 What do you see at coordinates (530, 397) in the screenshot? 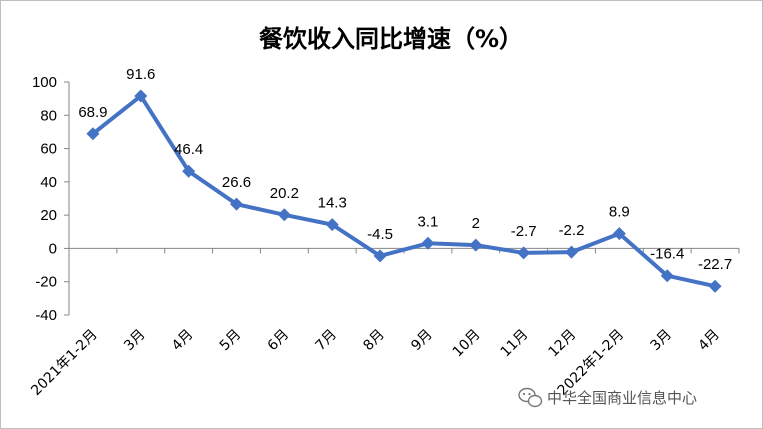
I see `wechat-icon` at bounding box center [530, 397].